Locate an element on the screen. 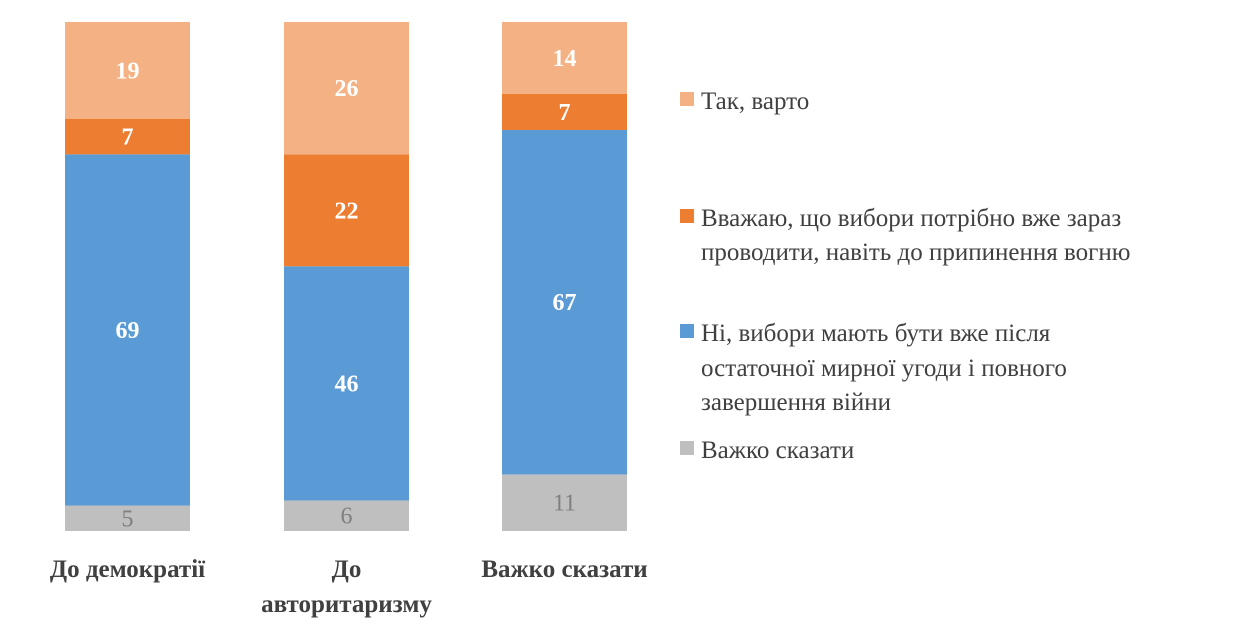 The width and height of the screenshot is (1238, 643). data-label: 5 is located at coordinates (128, 519).